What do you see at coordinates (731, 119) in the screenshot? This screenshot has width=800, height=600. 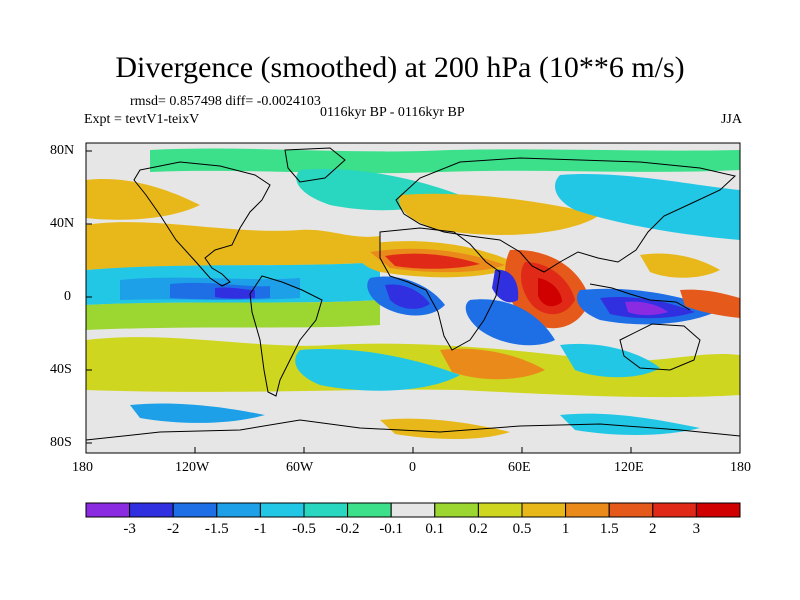 I see `season-label: JJA` at bounding box center [731, 119].